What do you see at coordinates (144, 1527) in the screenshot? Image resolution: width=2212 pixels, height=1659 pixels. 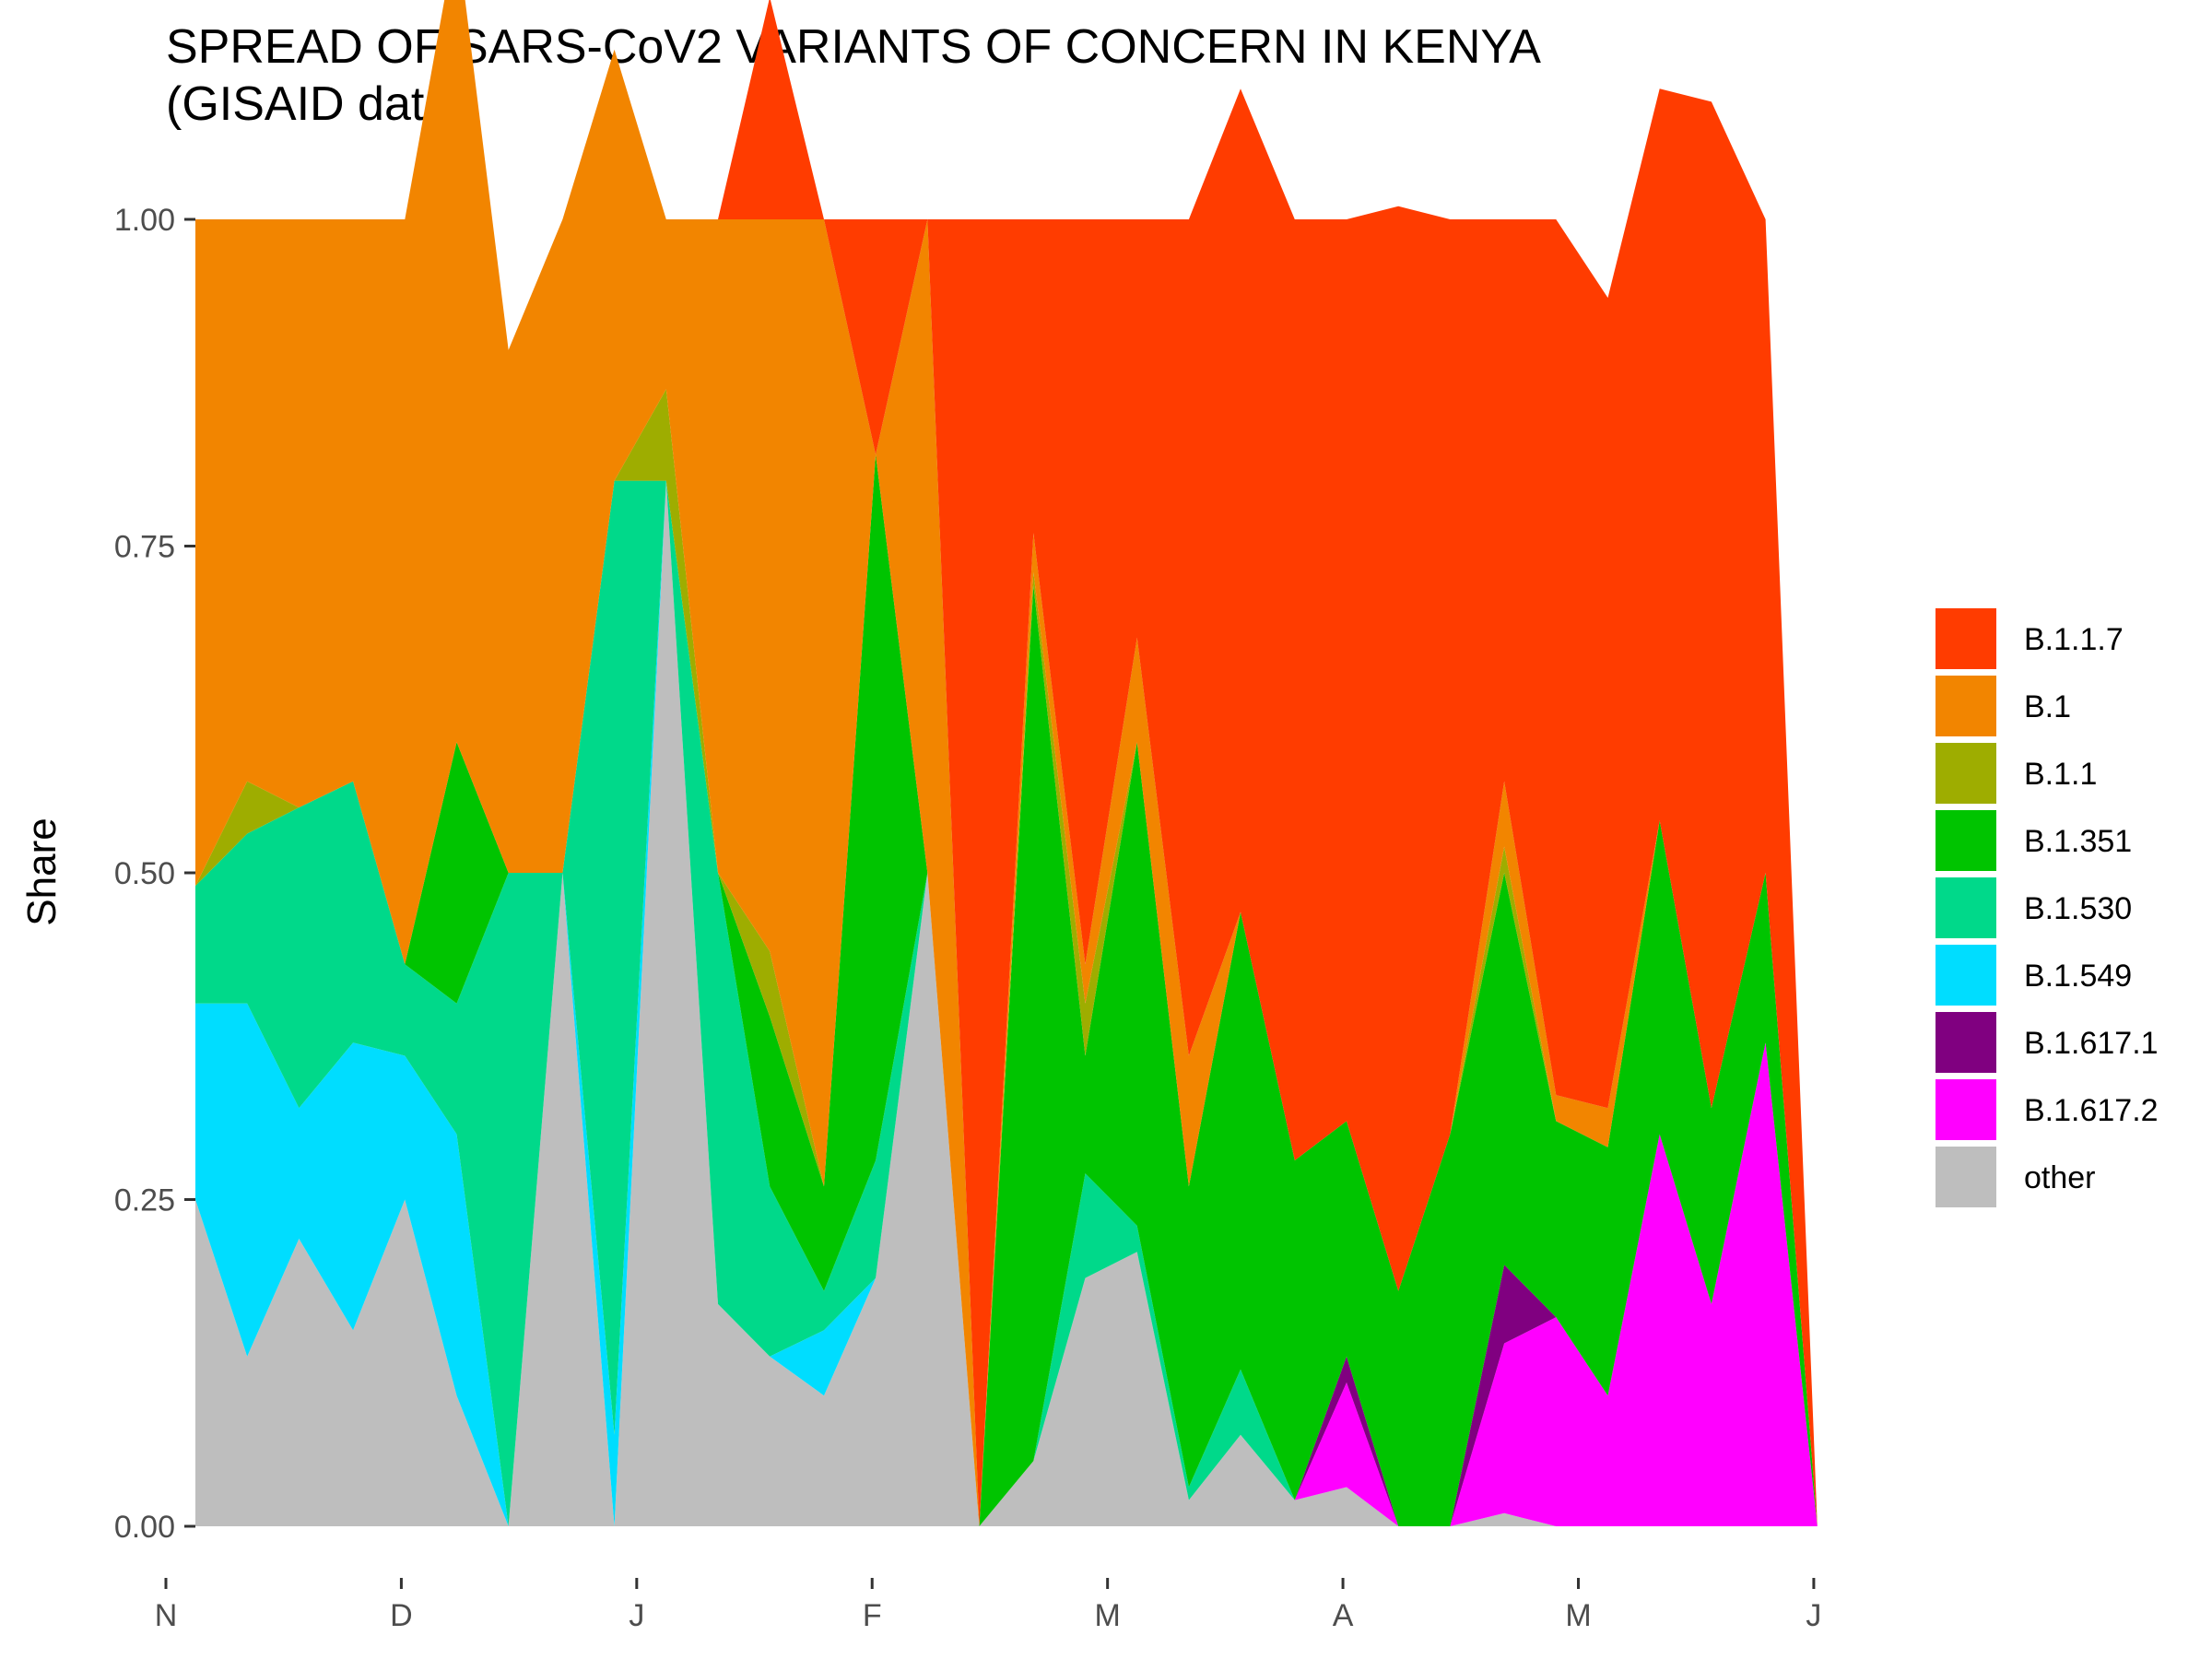 I see `y-tick-label: 0.00` at bounding box center [144, 1527].